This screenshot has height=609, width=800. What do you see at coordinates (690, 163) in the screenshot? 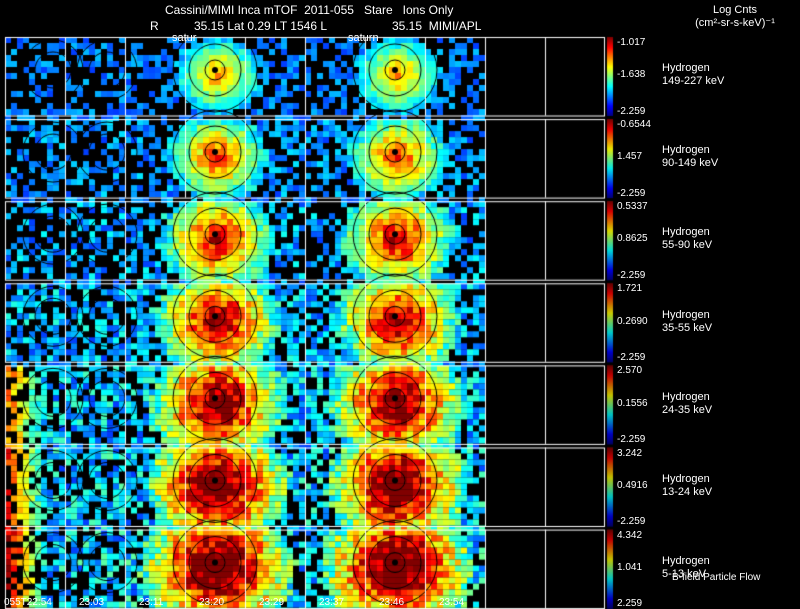
I see `energy-range: 90-149 keV` at bounding box center [690, 163].